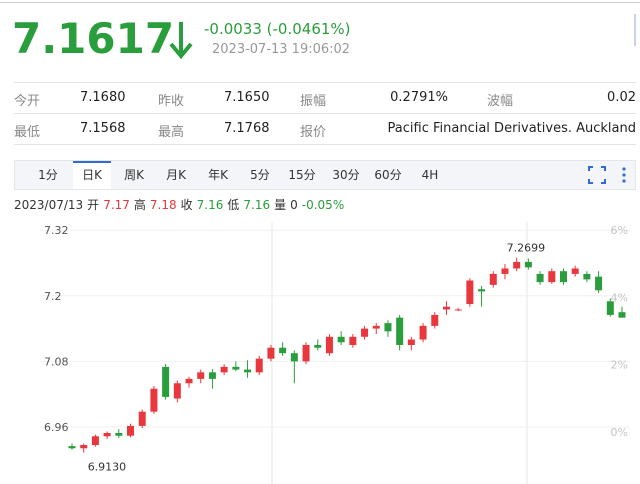 Image resolution: width=640 pixels, height=484 pixels. I want to click on scroll-edge, so click(635, 30).